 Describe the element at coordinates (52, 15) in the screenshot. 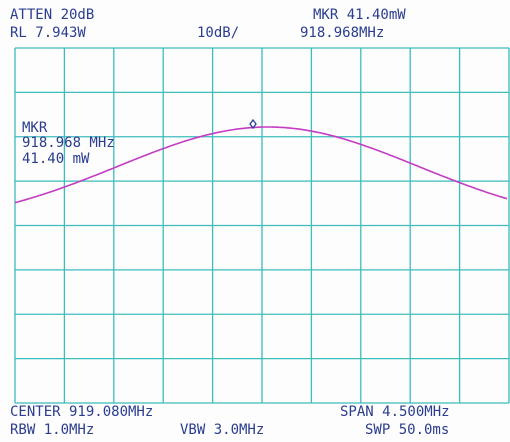

I see `atten: ATTEN 20dB` at that location.